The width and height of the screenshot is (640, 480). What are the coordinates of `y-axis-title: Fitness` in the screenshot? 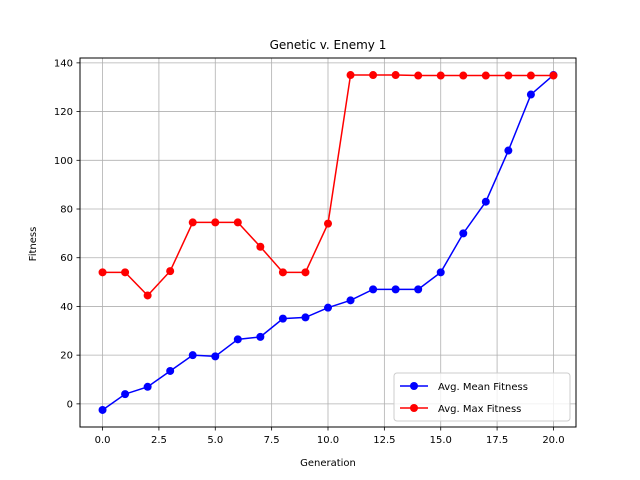 It's located at (33, 244).